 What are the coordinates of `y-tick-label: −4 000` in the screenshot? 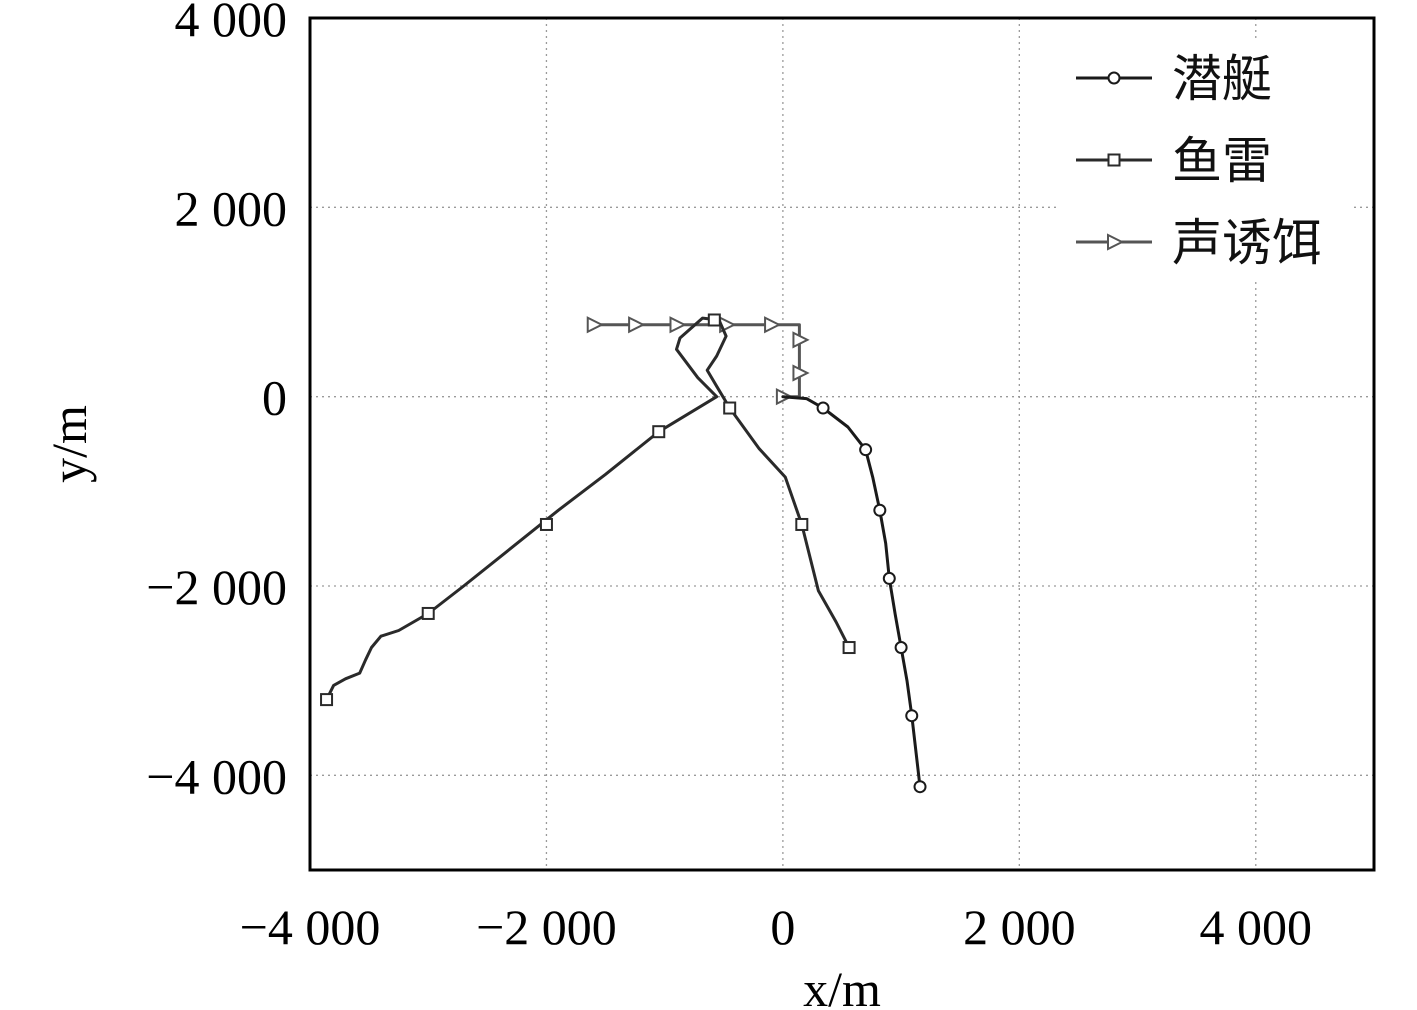 It's located at (216, 776).